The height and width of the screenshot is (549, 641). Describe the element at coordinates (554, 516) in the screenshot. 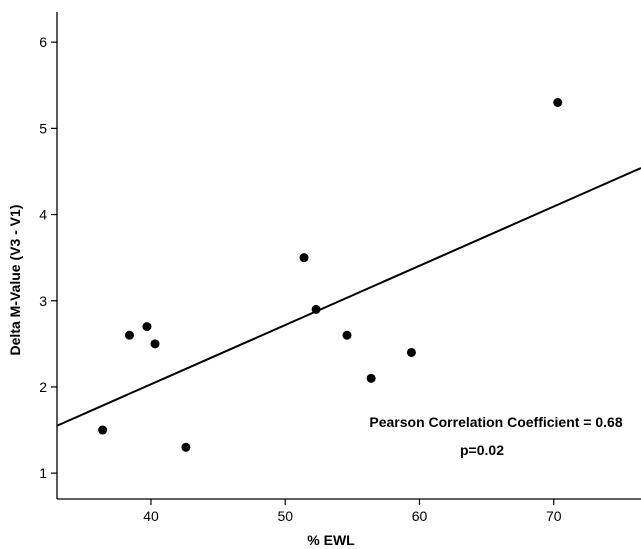

I see `x-tick-label: 70` at that location.